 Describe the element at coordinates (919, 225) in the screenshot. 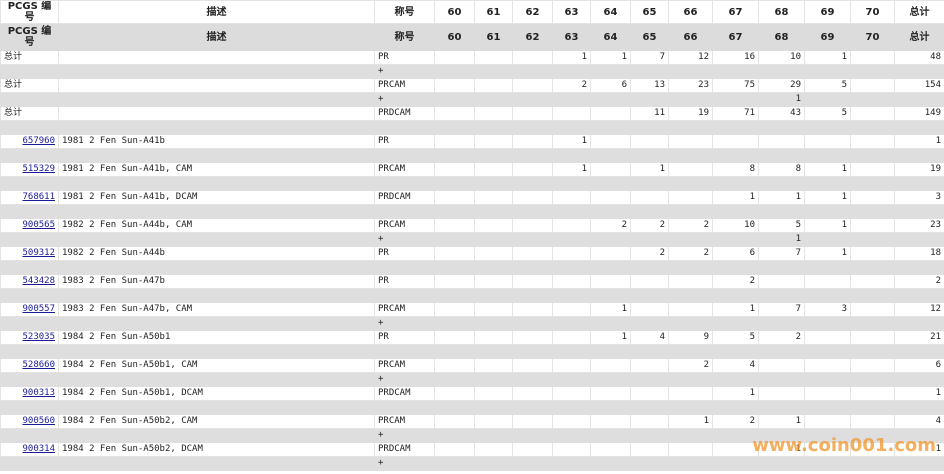

I see `cell: 23` at that location.